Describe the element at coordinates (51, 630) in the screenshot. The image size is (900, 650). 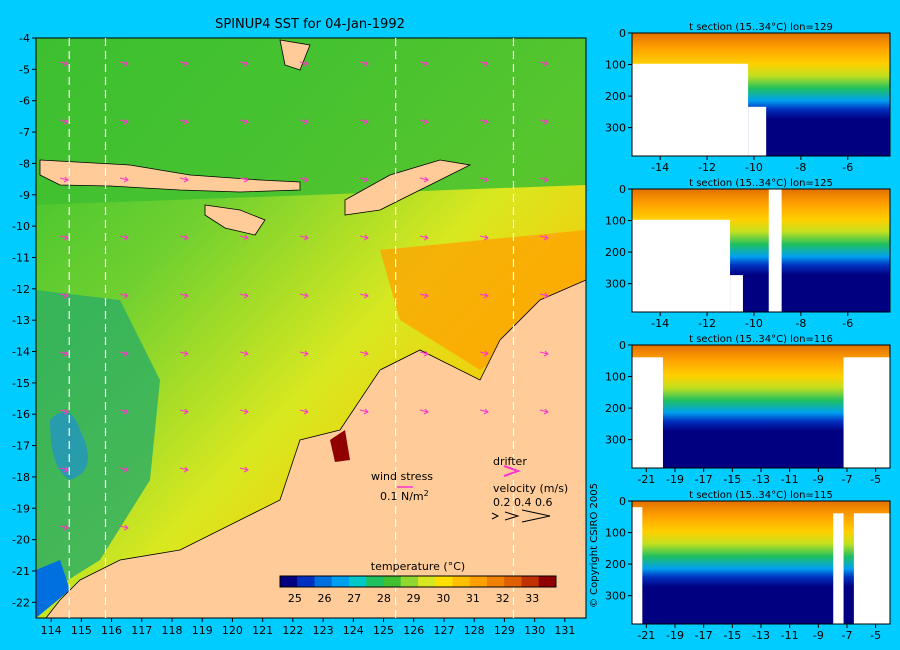
I see `map-x-tick-label: 114` at that location.